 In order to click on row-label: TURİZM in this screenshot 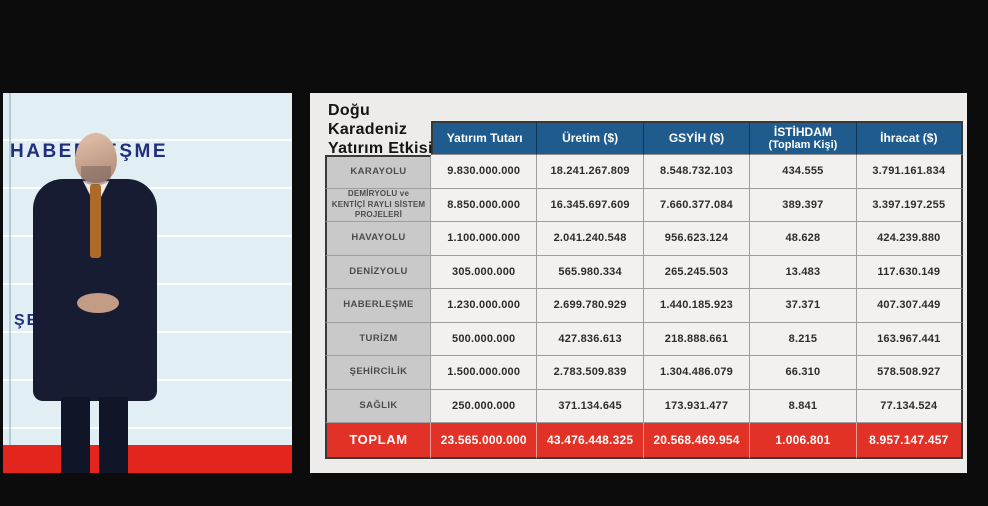, I will do `click(378, 339)`.